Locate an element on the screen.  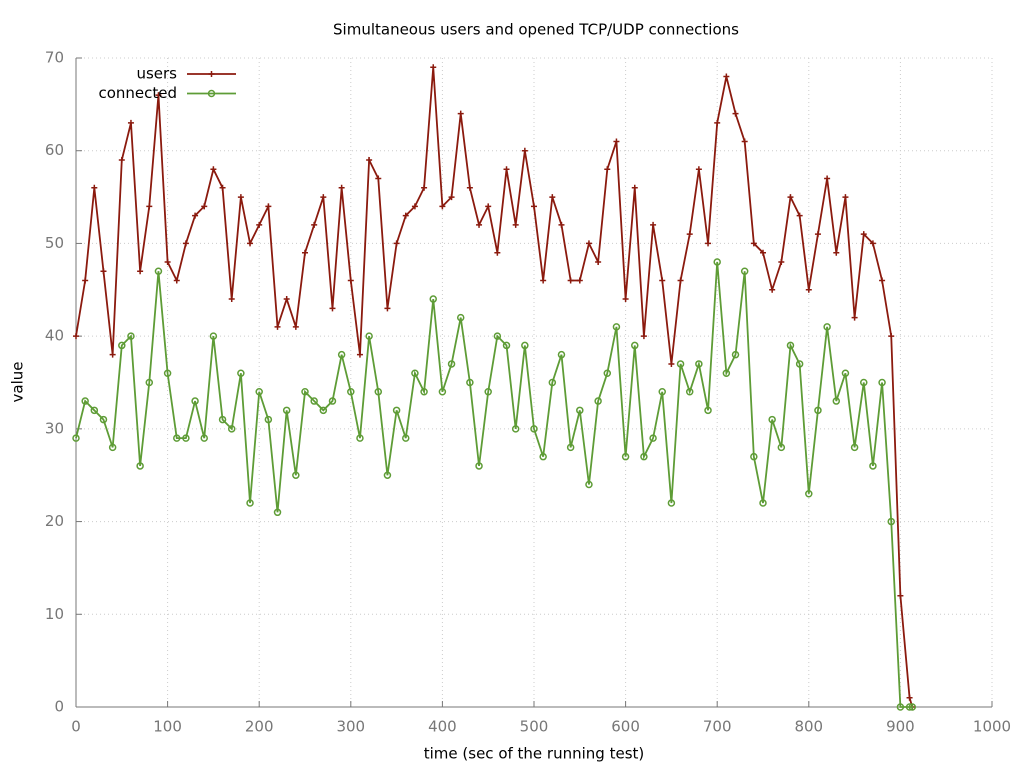
x-tick-label: 100 is located at coordinates (167, 727).